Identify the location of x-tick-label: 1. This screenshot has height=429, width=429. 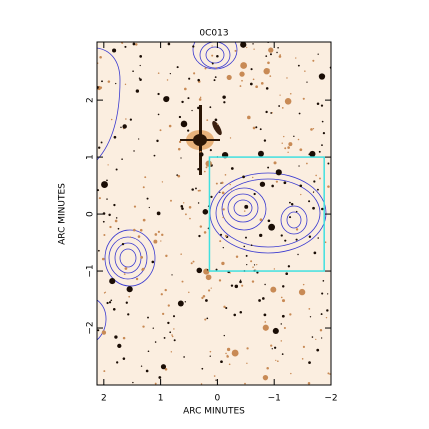
(161, 399).